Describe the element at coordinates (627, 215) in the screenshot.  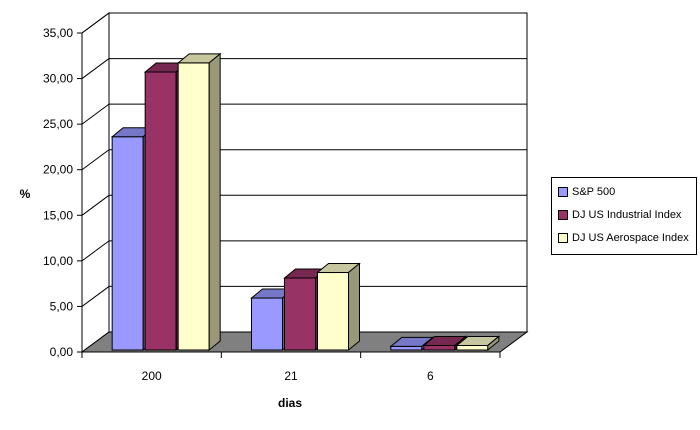
I see `legend-label: DJ US Industrial Index` at that location.